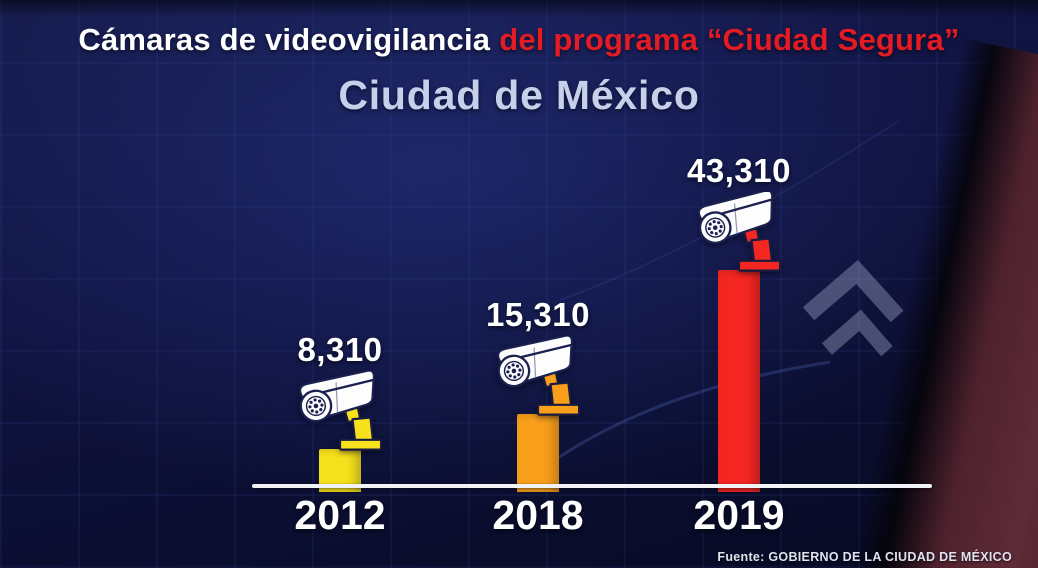  I want to click on x-axis-line, so click(592, 486).